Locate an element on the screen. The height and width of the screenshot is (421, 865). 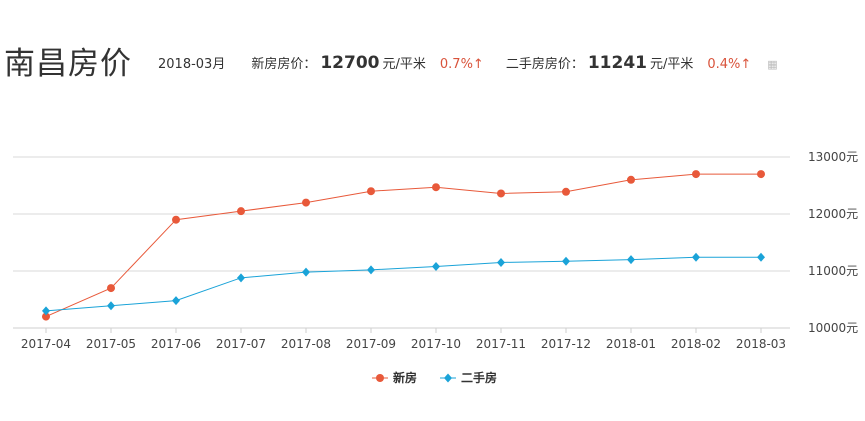
x-tick-label: 2017-04 is located at coordinates (46, 344).